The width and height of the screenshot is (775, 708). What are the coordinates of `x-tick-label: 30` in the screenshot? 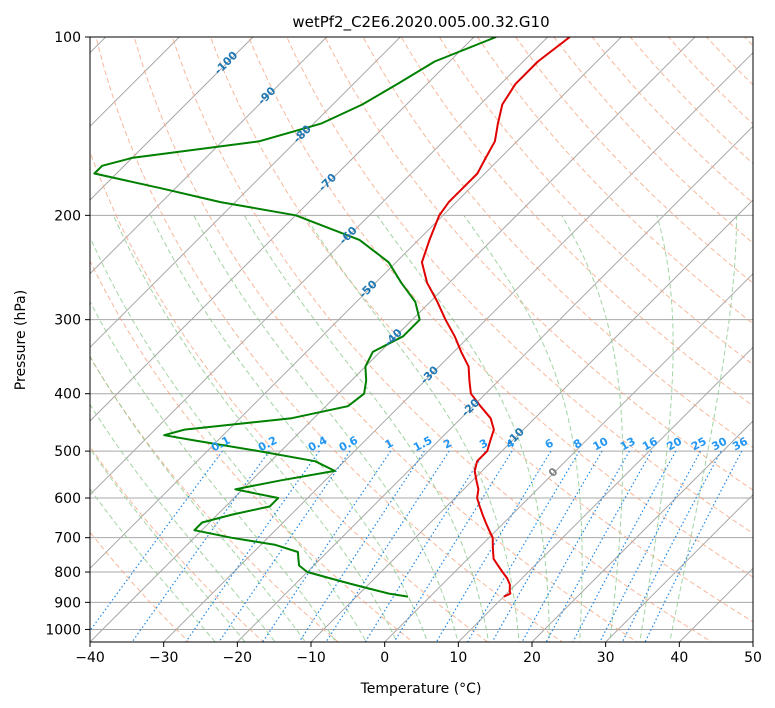 It's located at (606, 658).